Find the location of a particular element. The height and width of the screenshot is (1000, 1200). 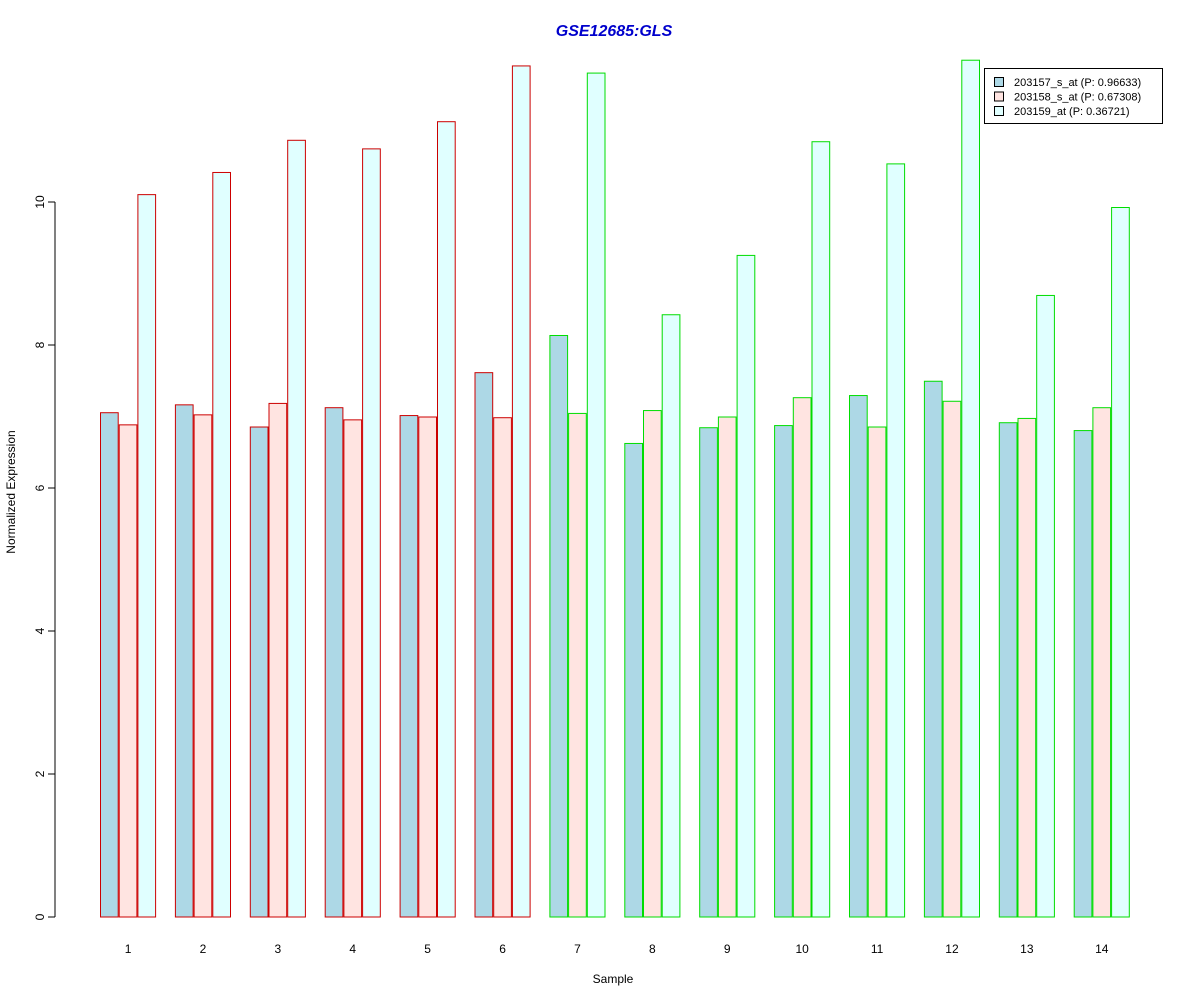

y-tick-label: 8 is located at coordinates (40, 344).